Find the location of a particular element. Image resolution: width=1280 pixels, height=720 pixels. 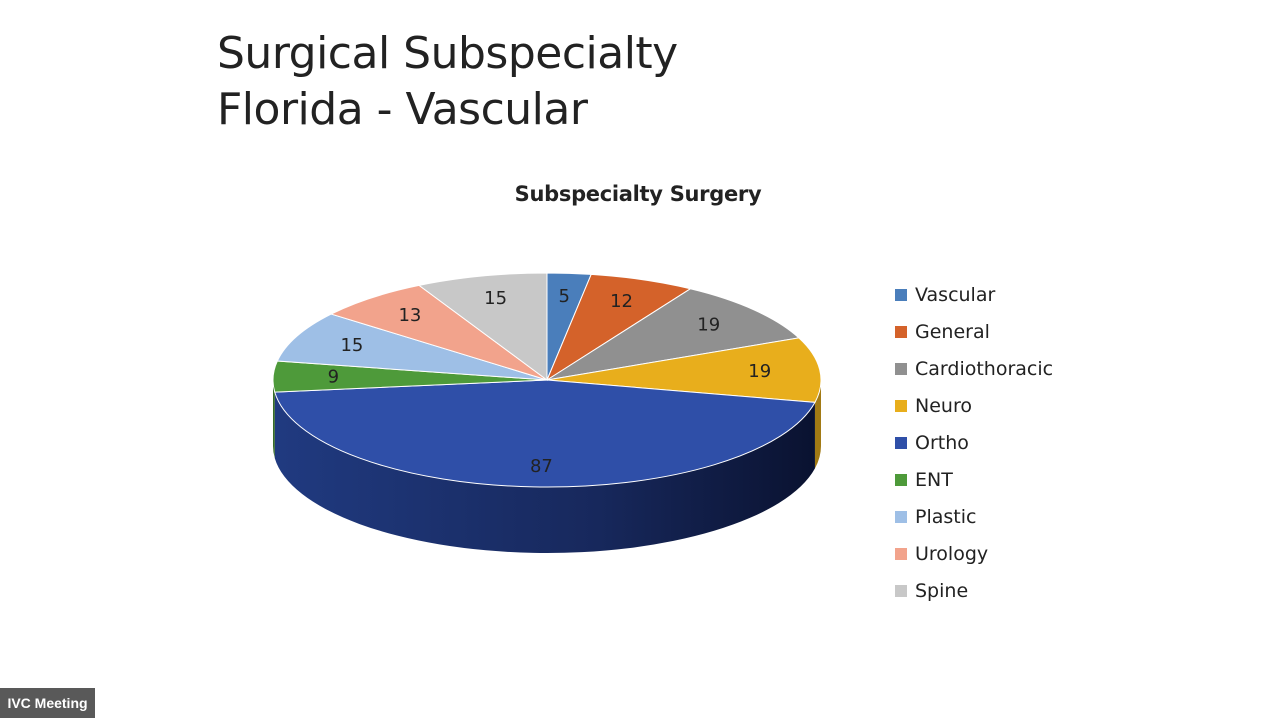

legend-label: Ortho is located at coordinates (942, 442).